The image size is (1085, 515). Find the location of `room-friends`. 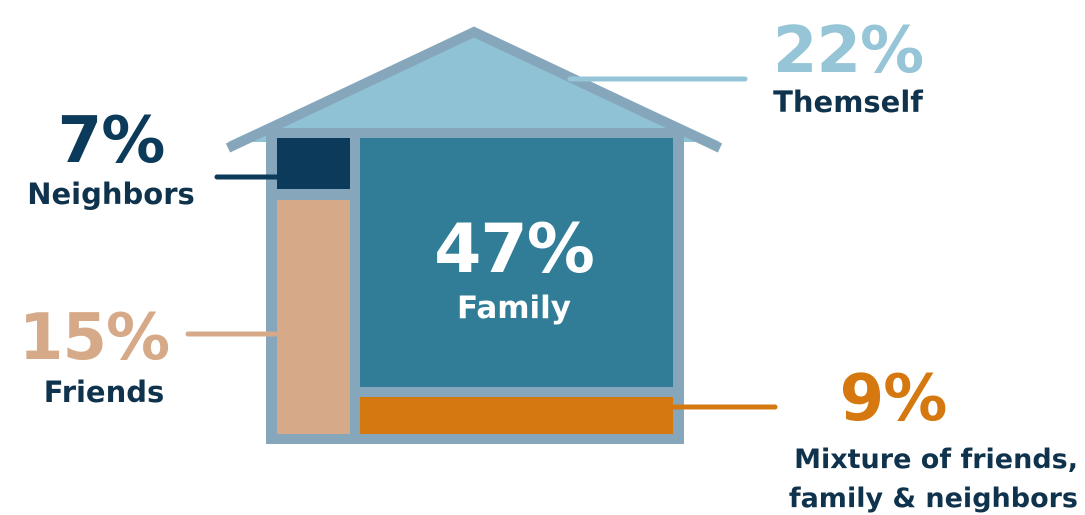

room-friends is located at coordinates (313, 317).